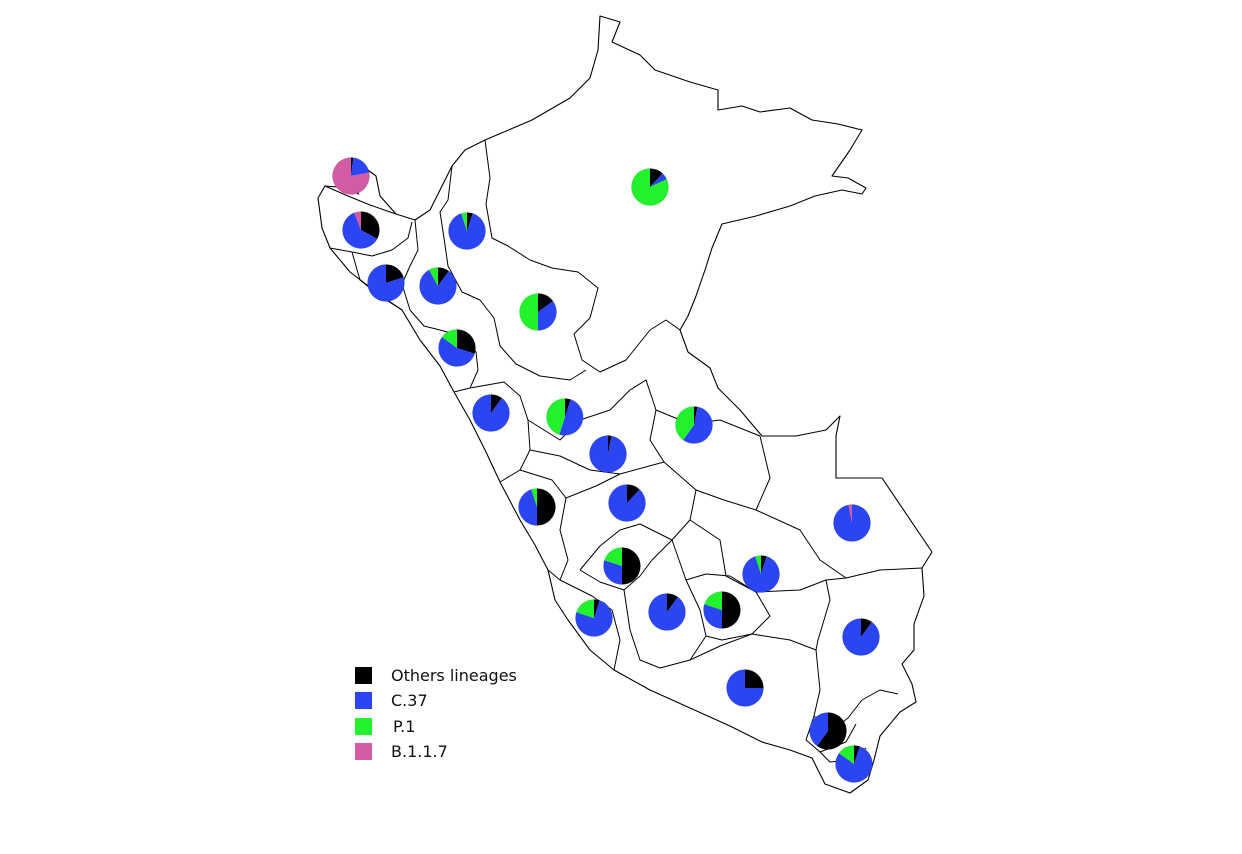  I want to click on pie-chart-san-martin, so click(538, 312).